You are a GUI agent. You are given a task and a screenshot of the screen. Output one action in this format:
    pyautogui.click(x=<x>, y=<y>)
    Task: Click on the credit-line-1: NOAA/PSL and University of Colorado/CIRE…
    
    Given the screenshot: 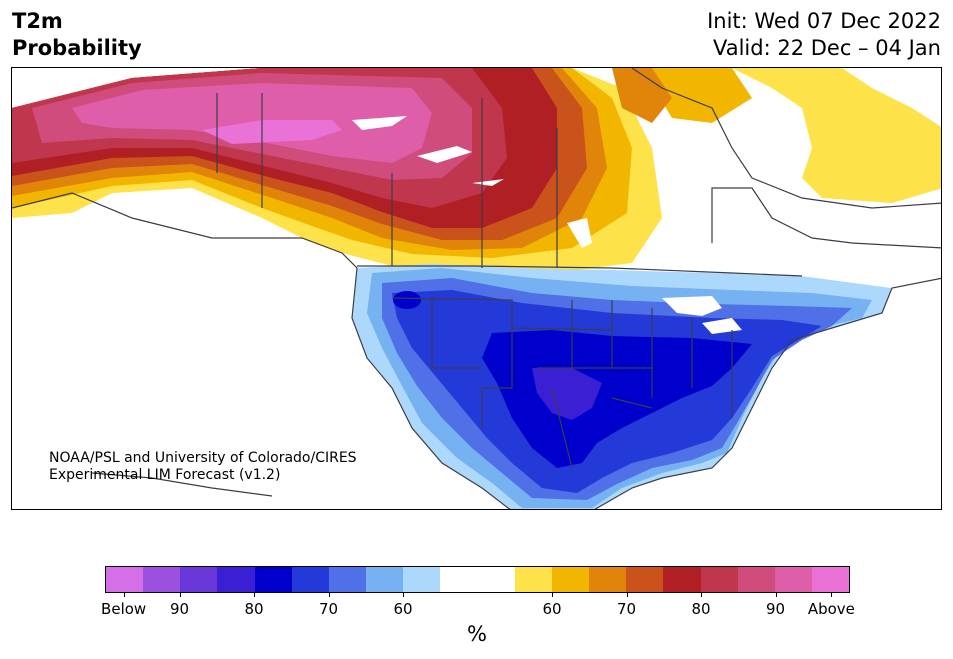 What is the action you would take?
    pyautogui.click(x=203, y=458)
    